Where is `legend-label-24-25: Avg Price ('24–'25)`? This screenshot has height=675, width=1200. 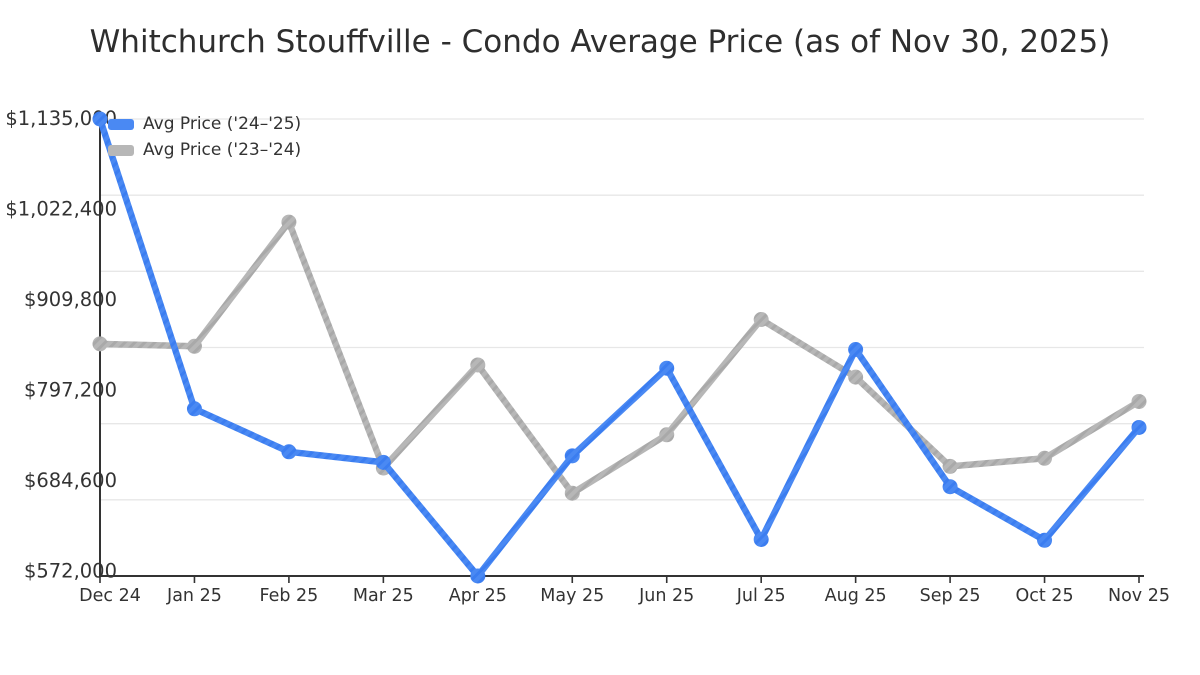 legend-label-24-25: Avg Price ('24–'25) is located at coordinates (222, 124).